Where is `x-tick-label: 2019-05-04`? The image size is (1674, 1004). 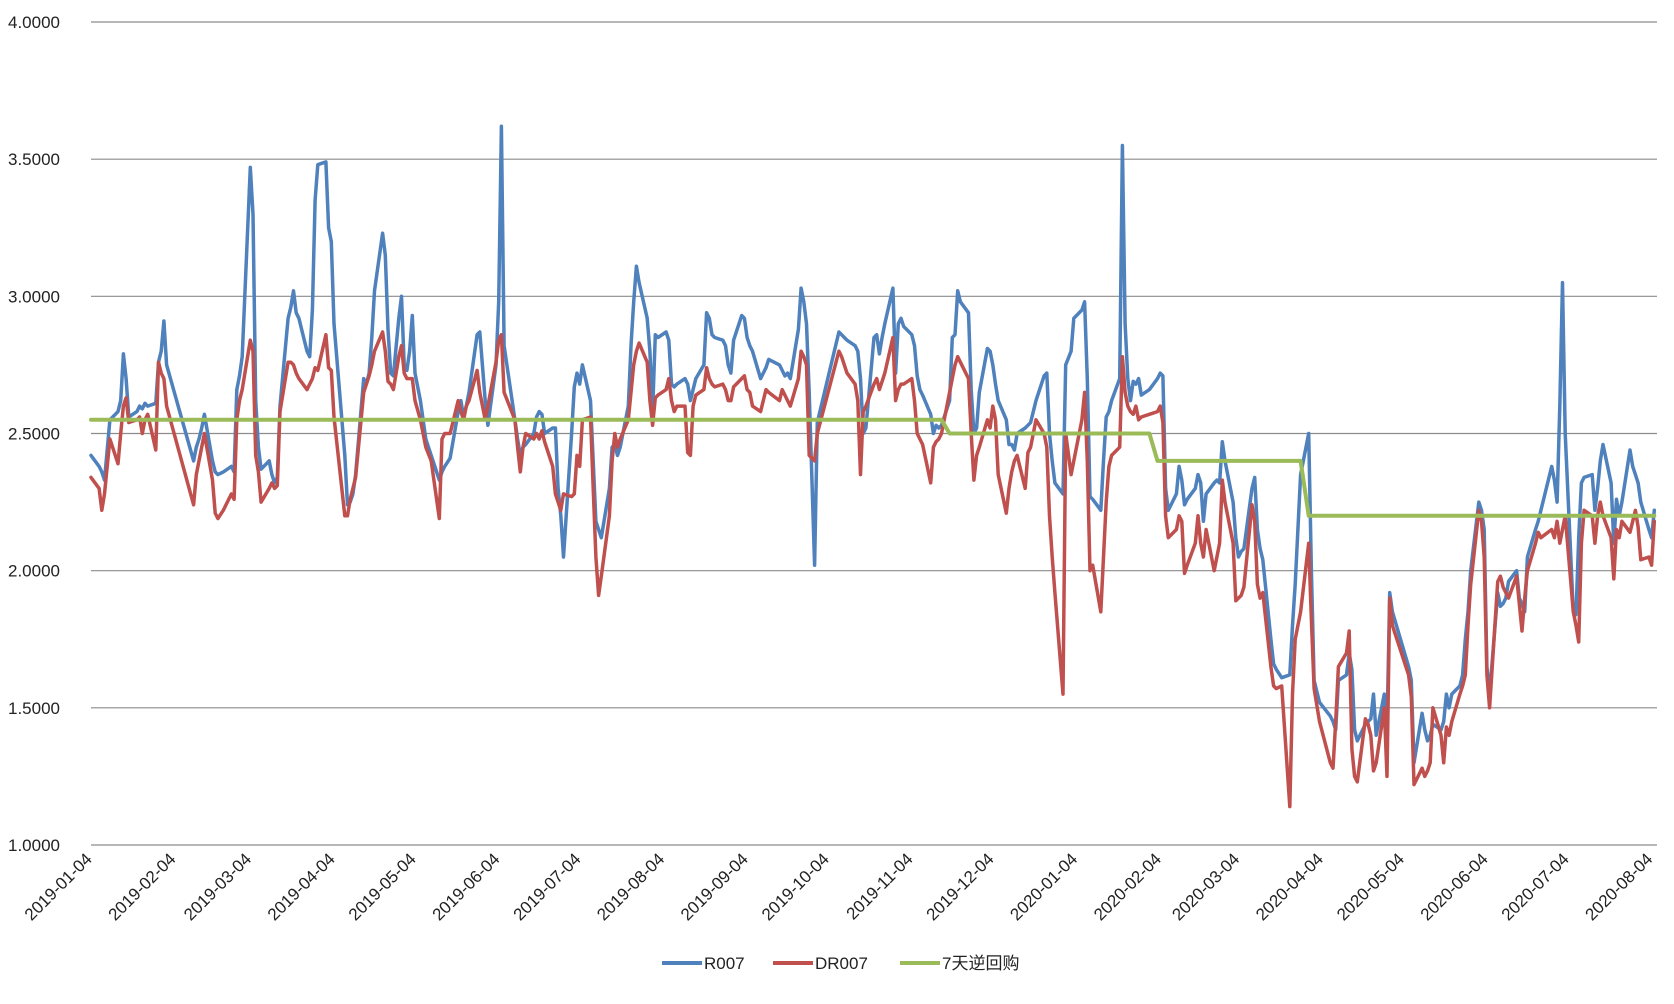 x-tick-label: 2019-05-04 is located at coordinates (382, 886).